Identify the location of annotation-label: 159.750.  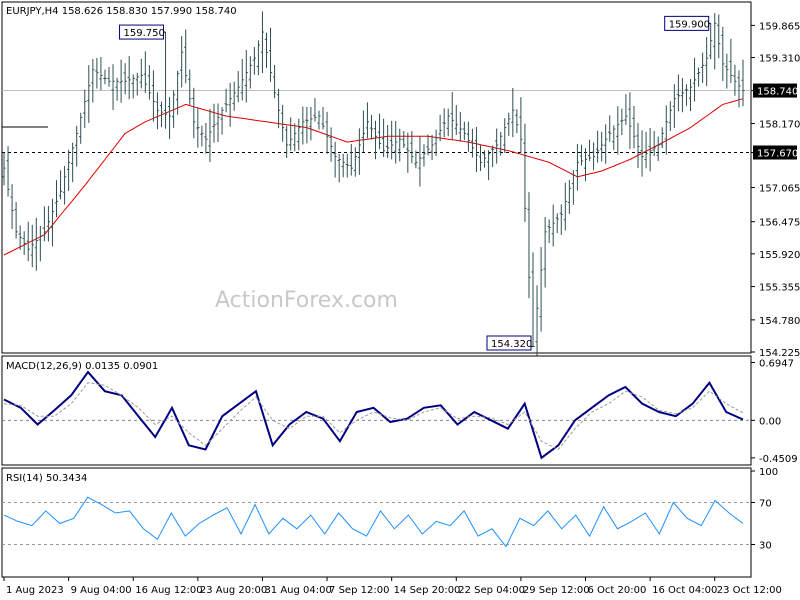
(144, 33).